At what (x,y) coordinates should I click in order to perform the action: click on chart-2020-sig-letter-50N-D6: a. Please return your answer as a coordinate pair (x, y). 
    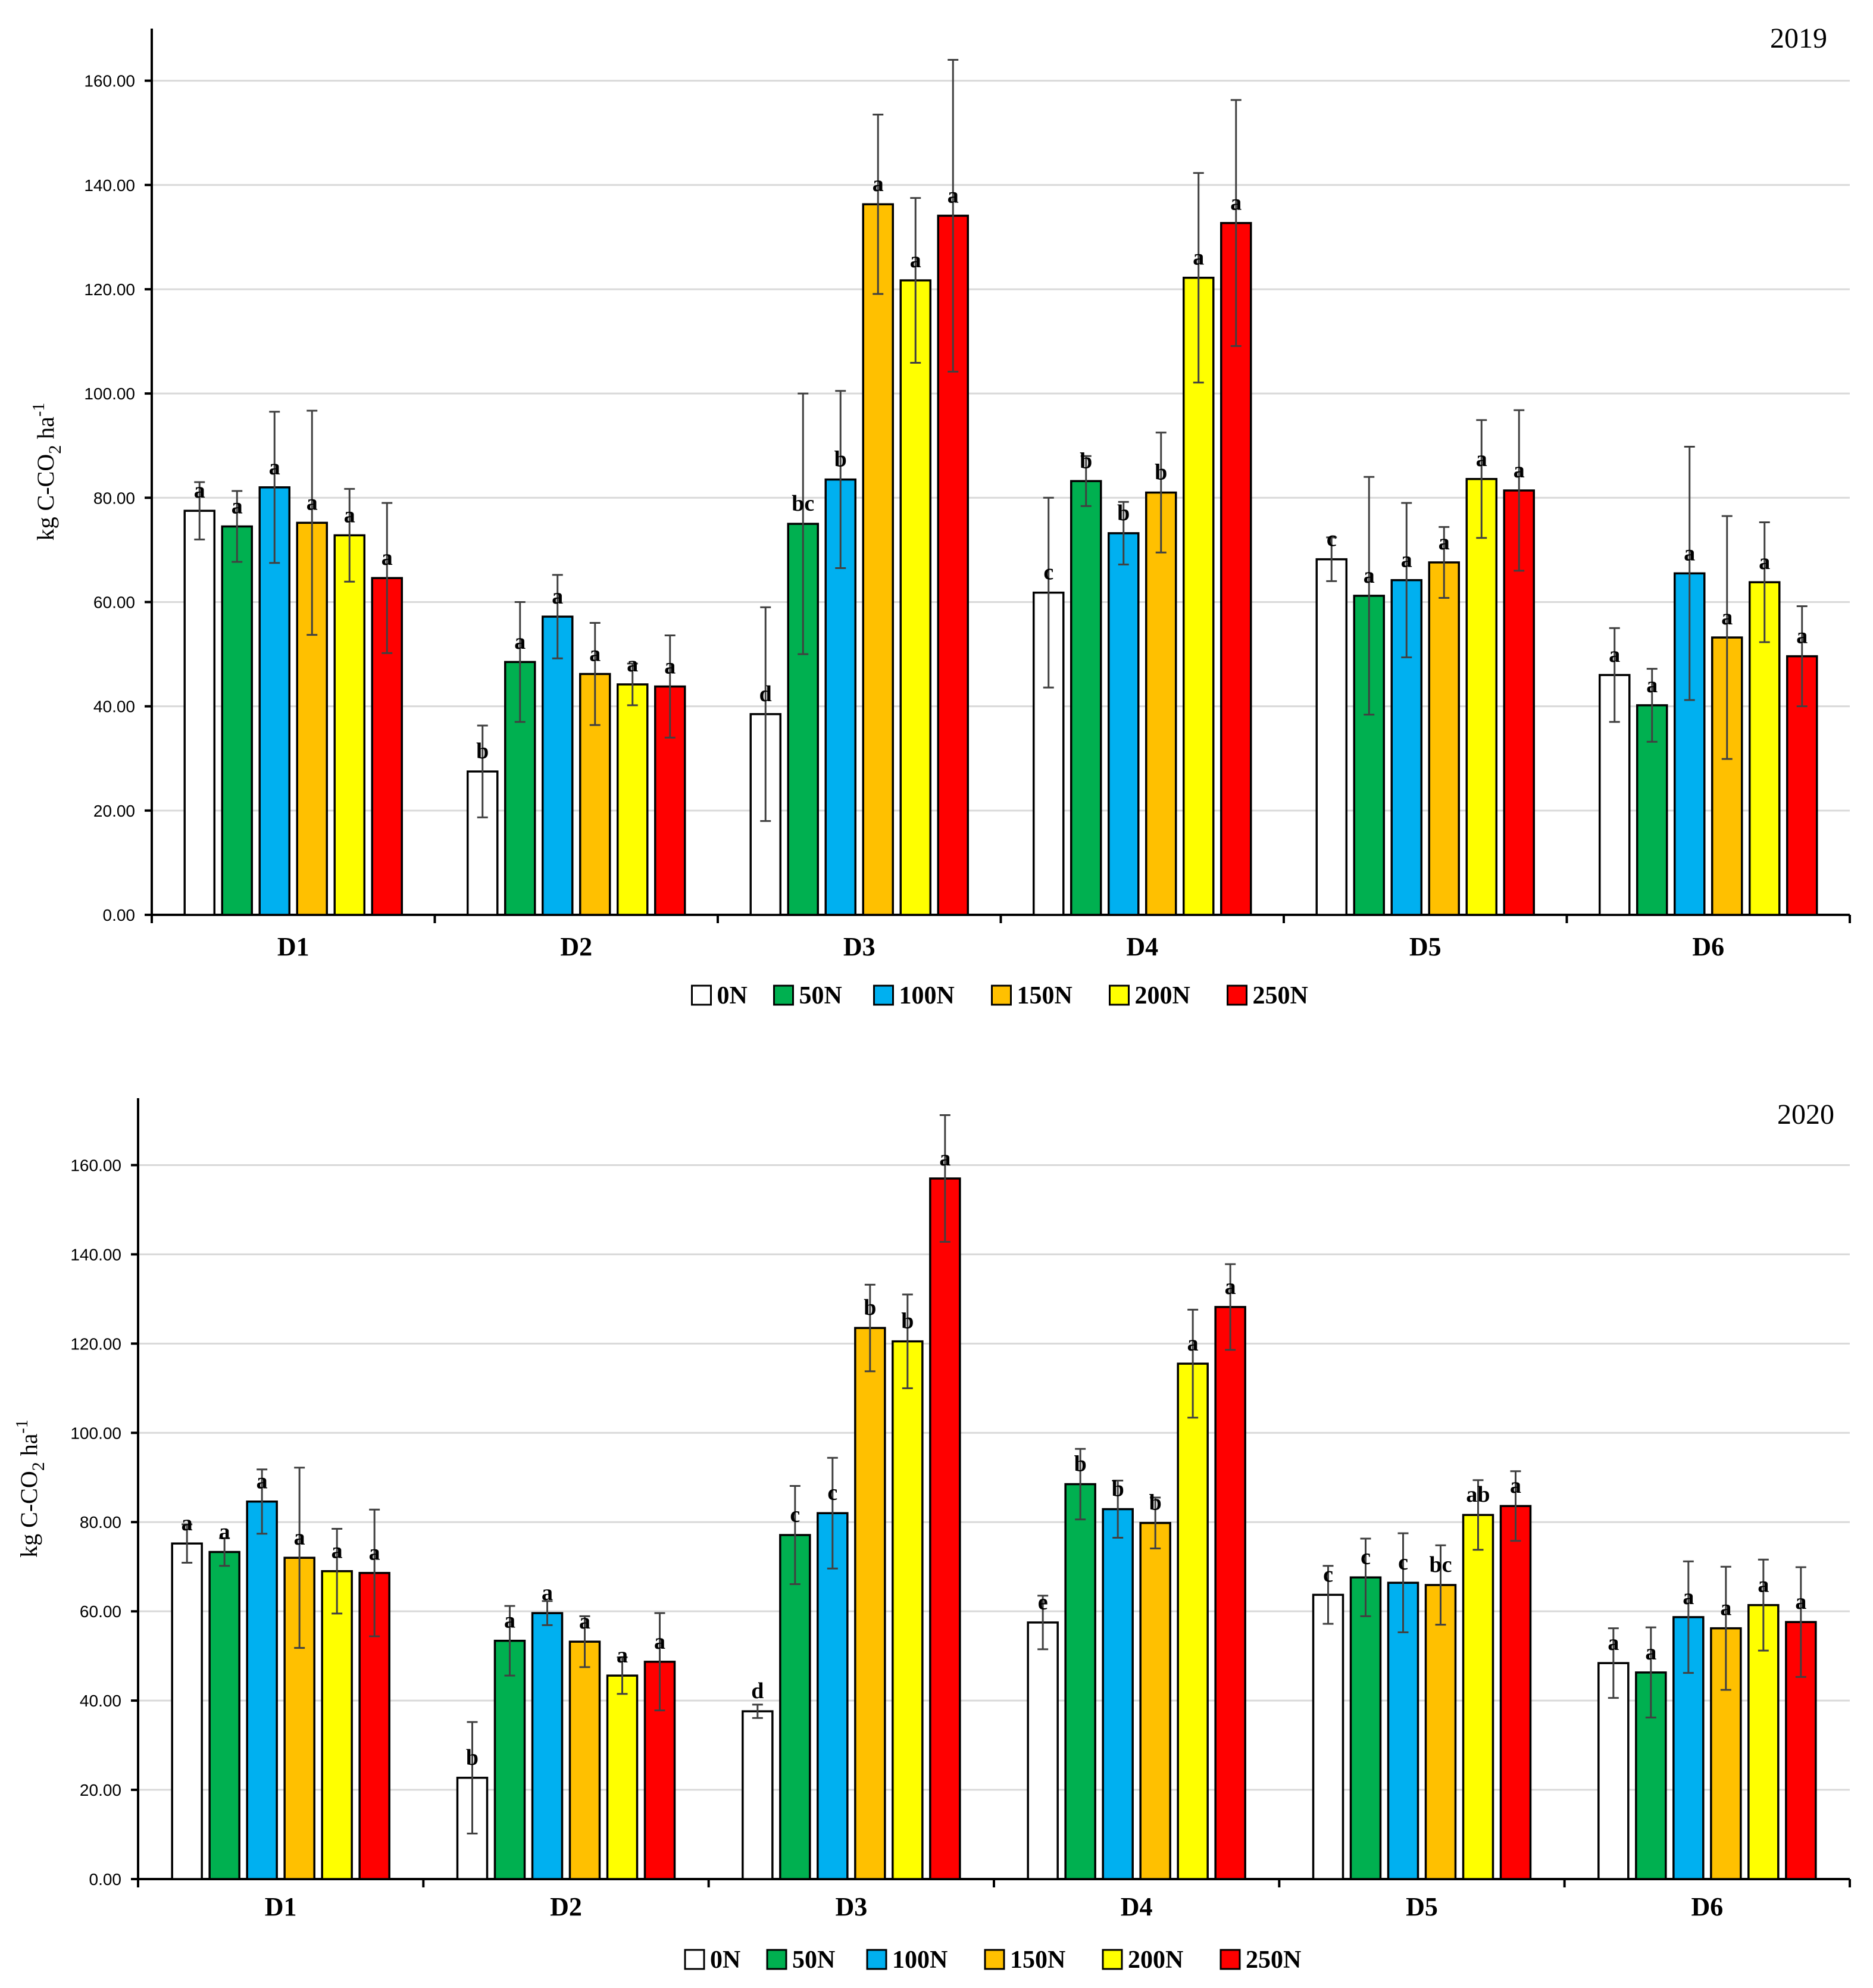
    Looking at the image, I should click on (1650, 1652).